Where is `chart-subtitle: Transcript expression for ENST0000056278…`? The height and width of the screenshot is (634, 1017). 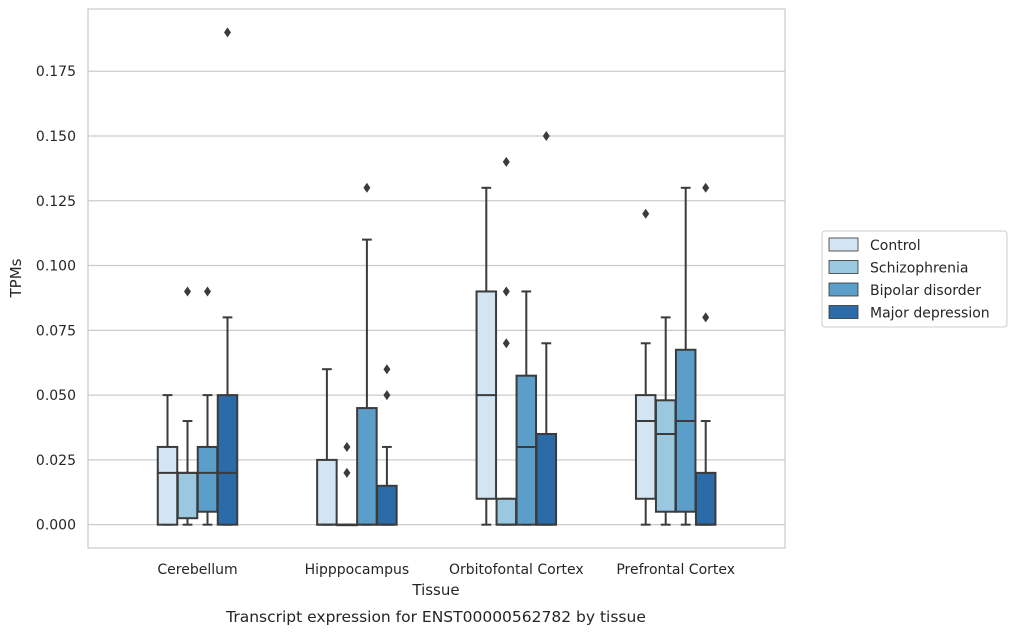 chart-subtitle: Transcript expression for ENST0000056278… is located at coordinates (435, 617).